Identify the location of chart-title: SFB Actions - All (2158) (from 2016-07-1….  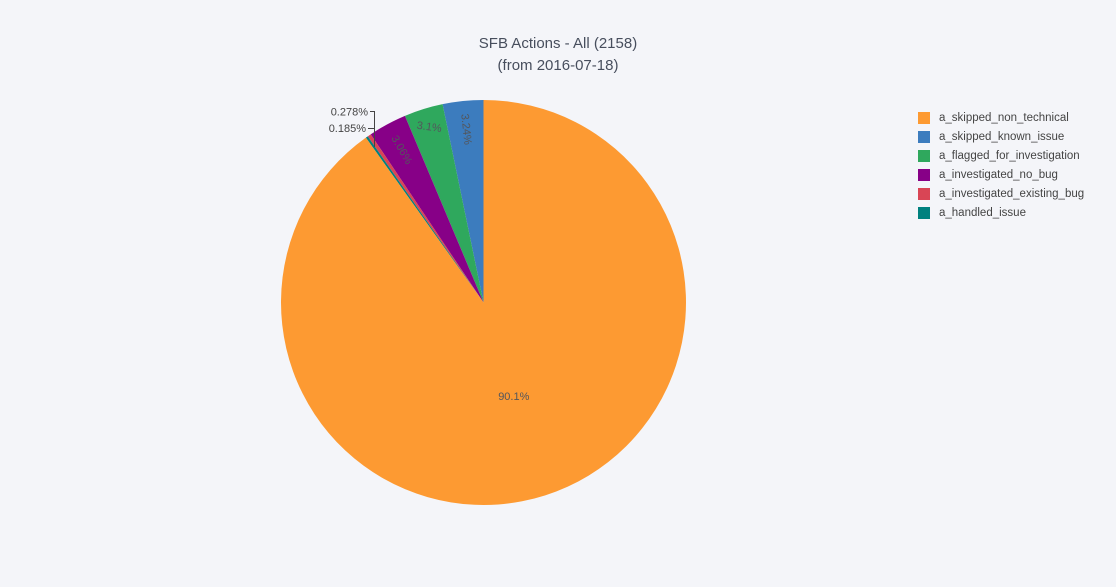
(558, 55).